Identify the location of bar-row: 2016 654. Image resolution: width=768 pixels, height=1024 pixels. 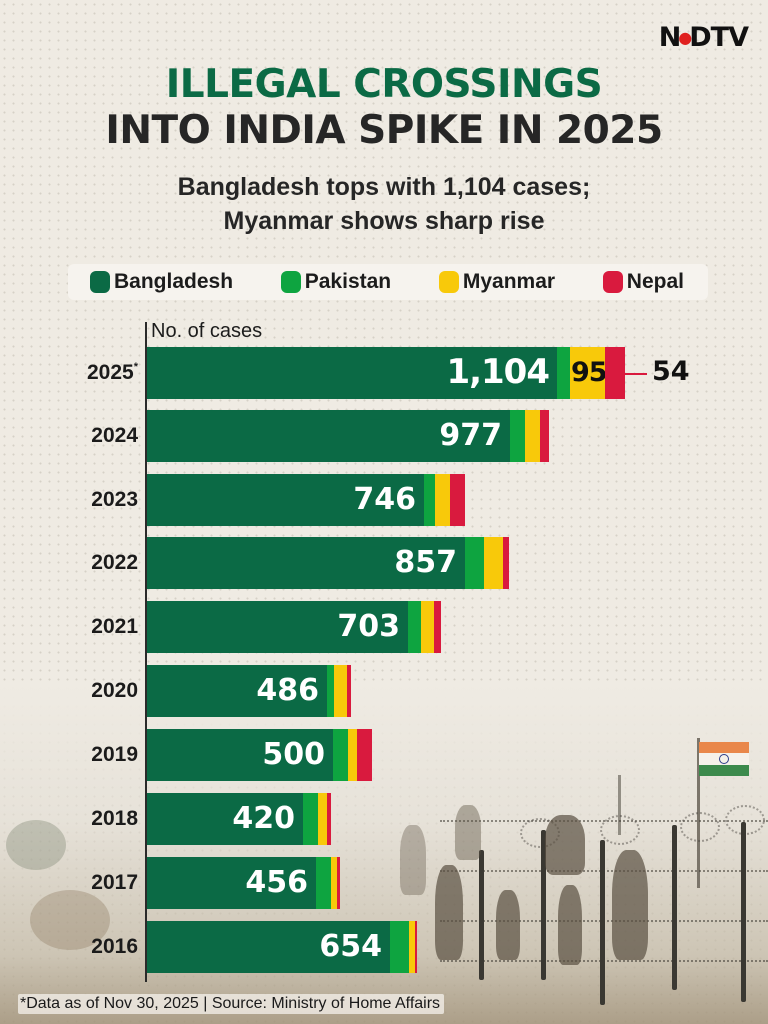
(384, 947).